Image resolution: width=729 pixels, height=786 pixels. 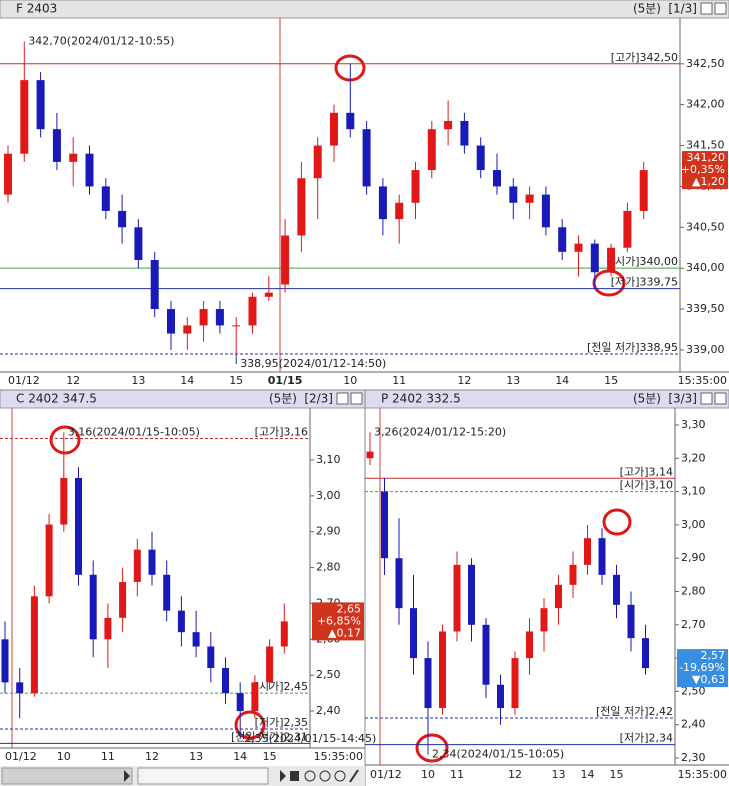 I want to click on x-tick-label: 14, so click(x=187, y=380).